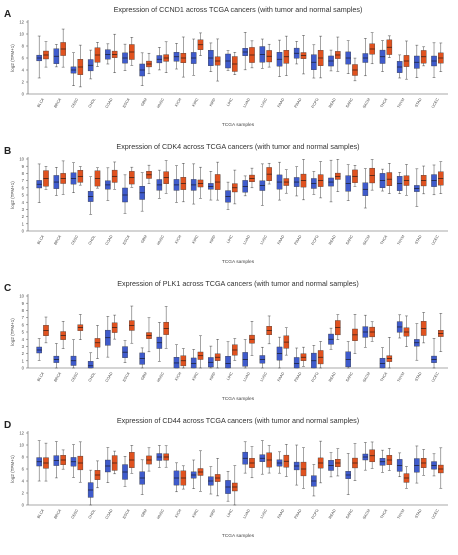 This screenshot has width=458, height=555. What do you see at coordinates (372, 48) in the screenshot?
I see `box-tumor-skcm` at bounding box center [372, 48].